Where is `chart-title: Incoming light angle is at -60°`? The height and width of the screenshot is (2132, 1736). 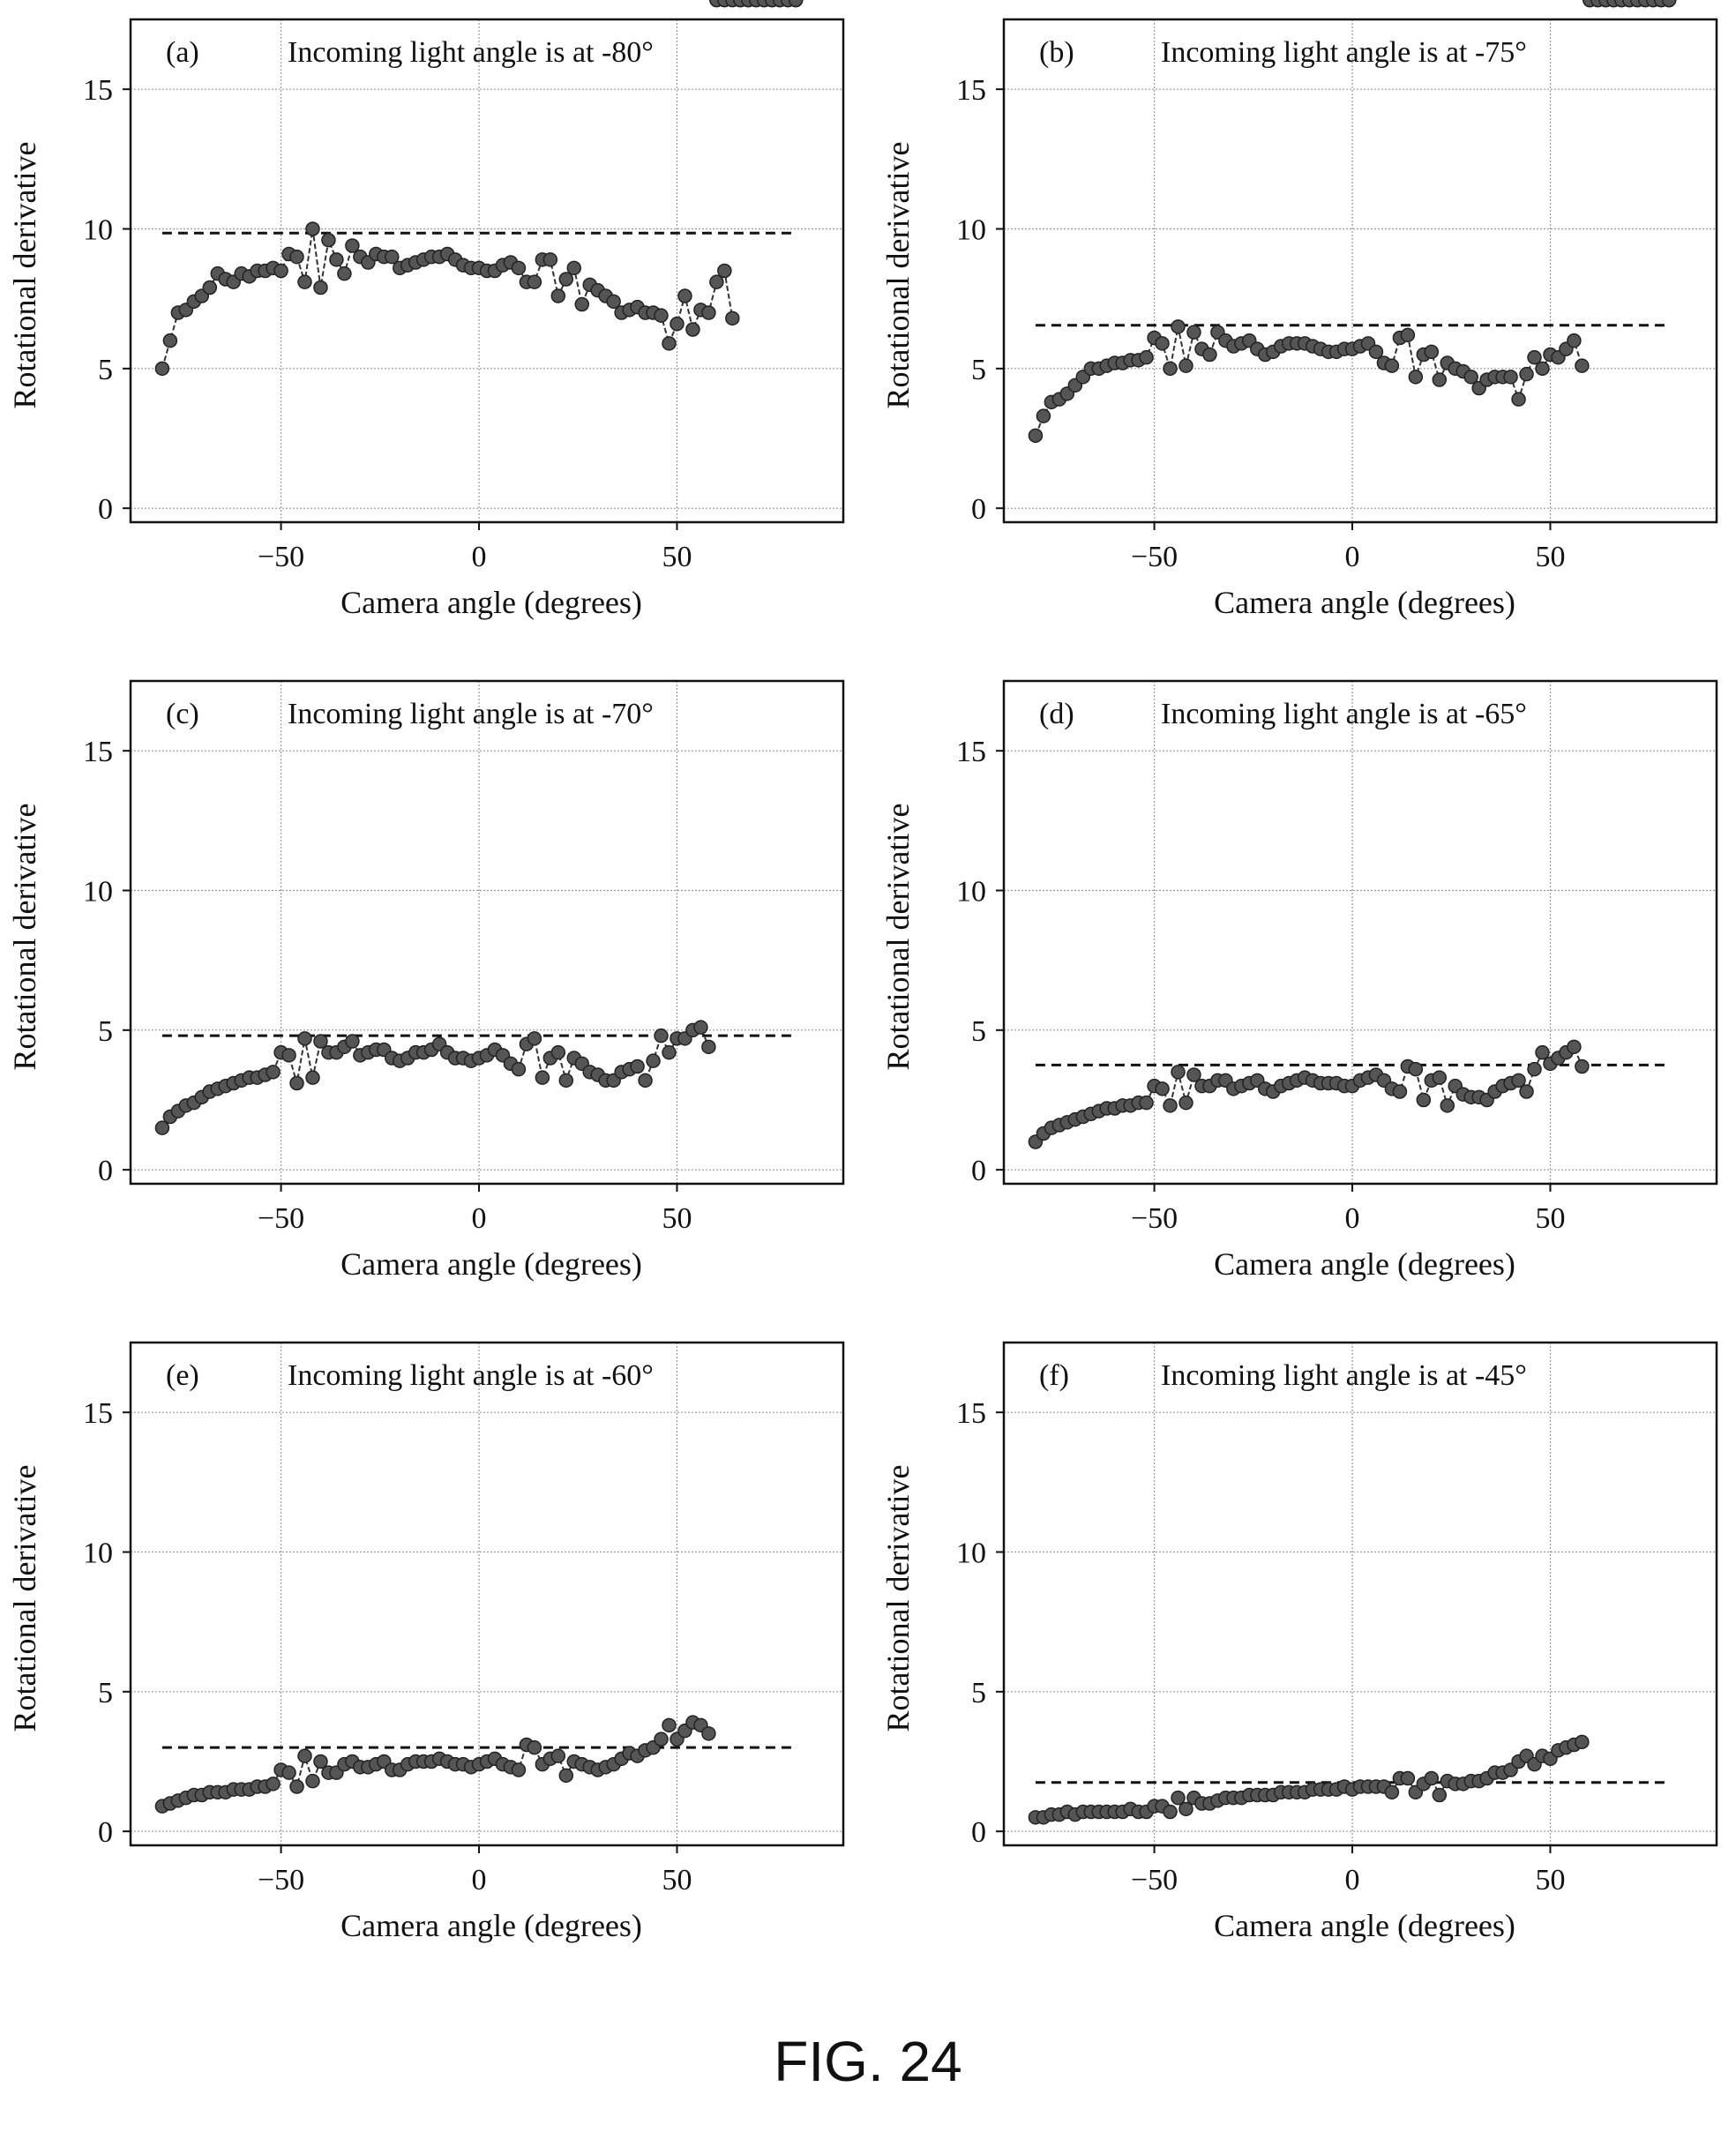 chart-title: Incoming light angle is at -60° is located at coordinates (471, 1375).